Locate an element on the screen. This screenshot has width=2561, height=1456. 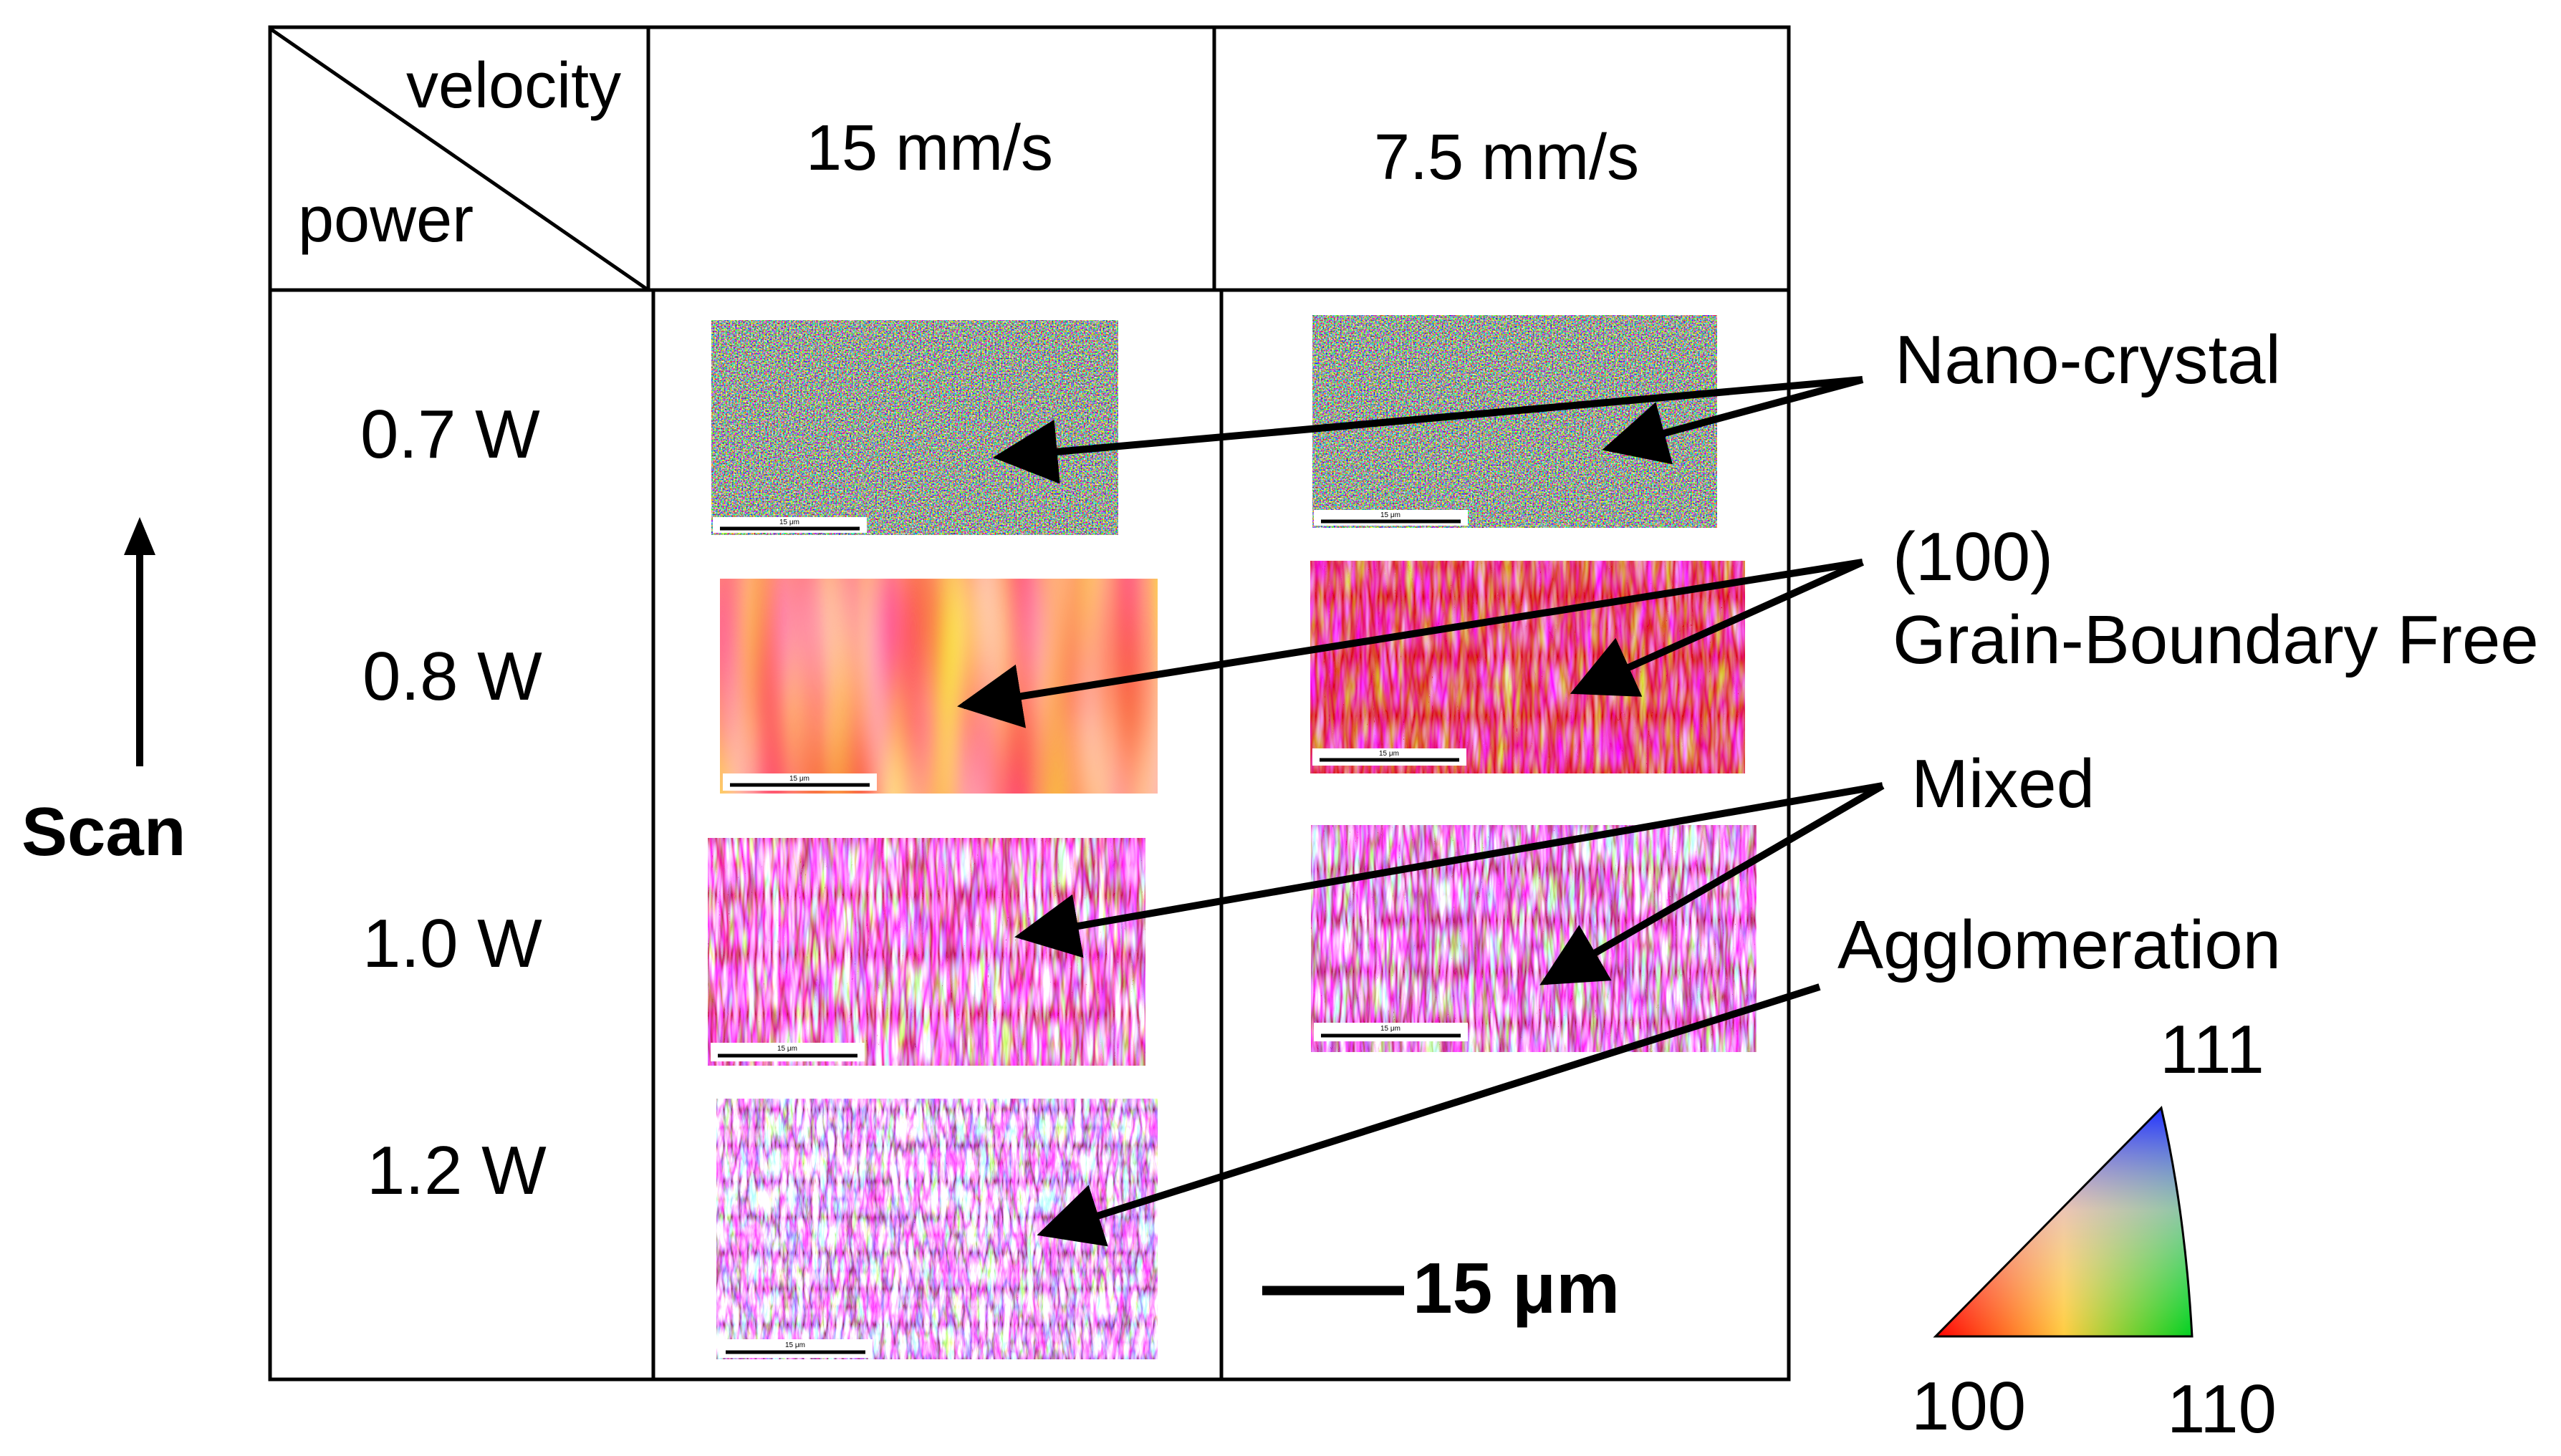
row-label-1.0W: 1.0 W is located at coordinates (452, 943).